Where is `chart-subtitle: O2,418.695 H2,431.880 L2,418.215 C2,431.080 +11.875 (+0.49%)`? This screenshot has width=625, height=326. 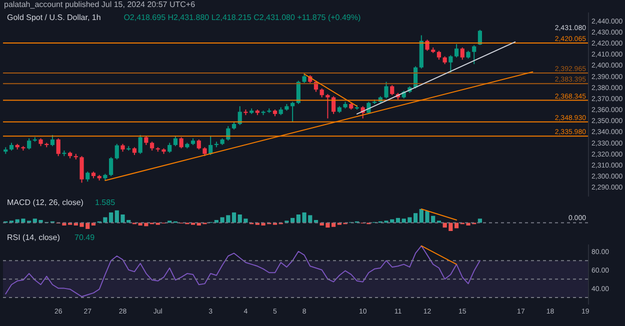 chart-subtitle: O2,418.695 H2,431.880 L2,418.215 C2,431.080 +11.875 (+0.49%) is located at coordinates (242, 17).